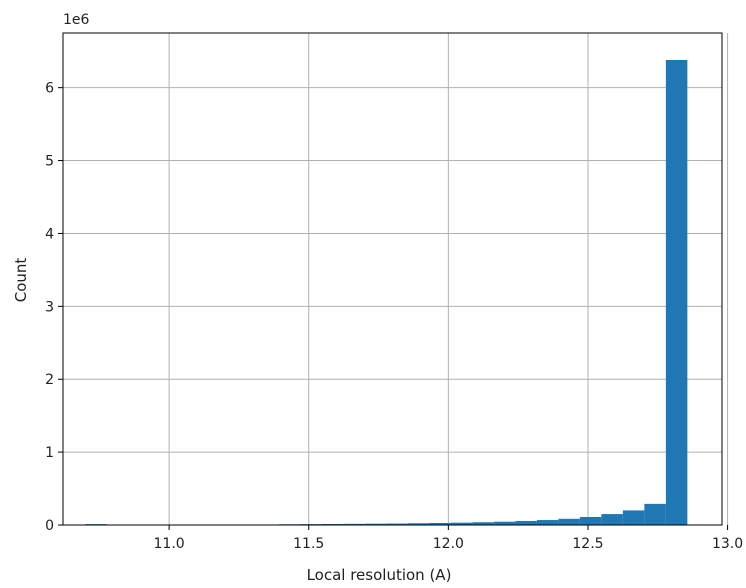 This screenshot has width=746, height=588. I want to click on y-tick-label: 4, so click(49, 234).